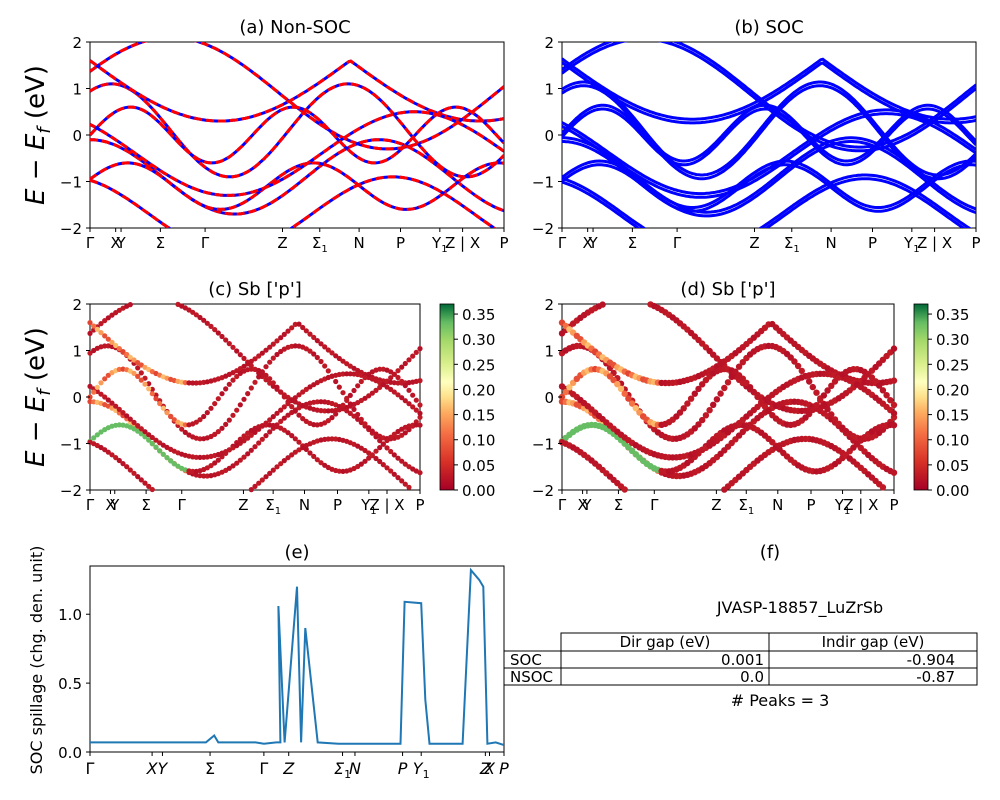 The width and height of the screenshot is (1000, 800). What do you see at coordinates (952, 340) in the screenshot?
I see `colorbar-tick-label: 0.30` at bounding box center [952, 340].